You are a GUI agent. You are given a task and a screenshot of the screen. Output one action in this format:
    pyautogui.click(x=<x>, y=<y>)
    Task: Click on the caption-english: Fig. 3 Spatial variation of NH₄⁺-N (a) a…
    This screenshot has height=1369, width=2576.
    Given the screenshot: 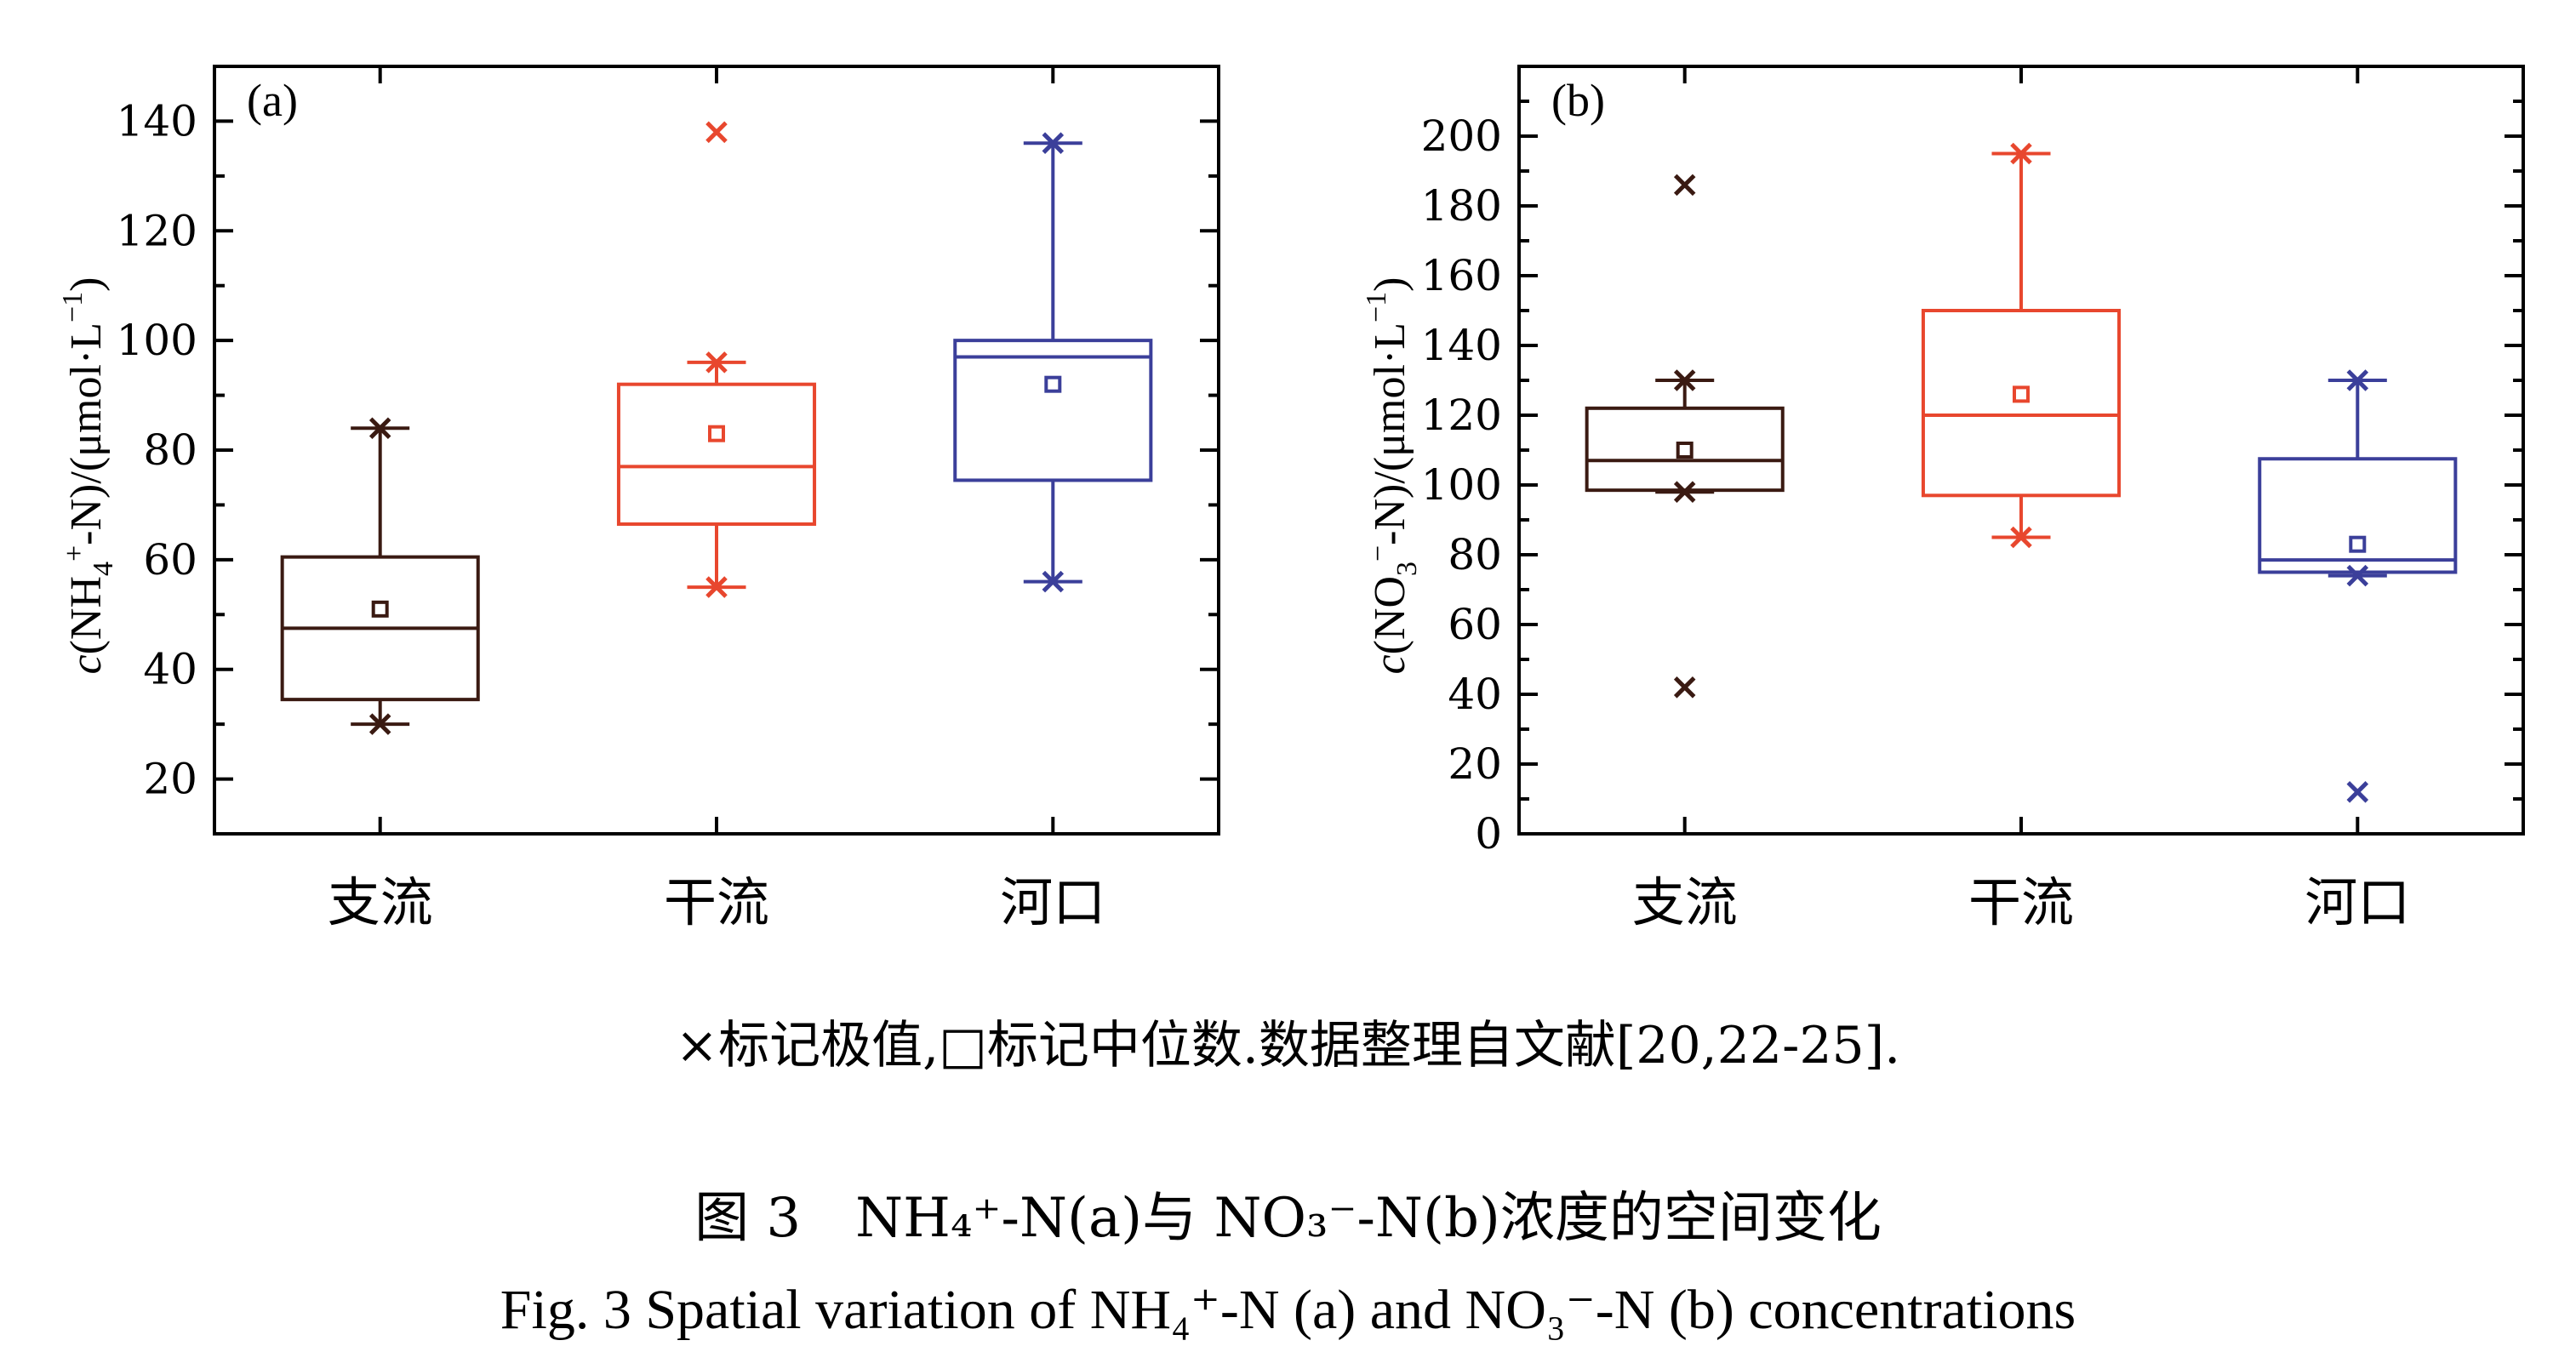 What is the action you would take?
    pyautogui.click(x=1288, y=1310)
    